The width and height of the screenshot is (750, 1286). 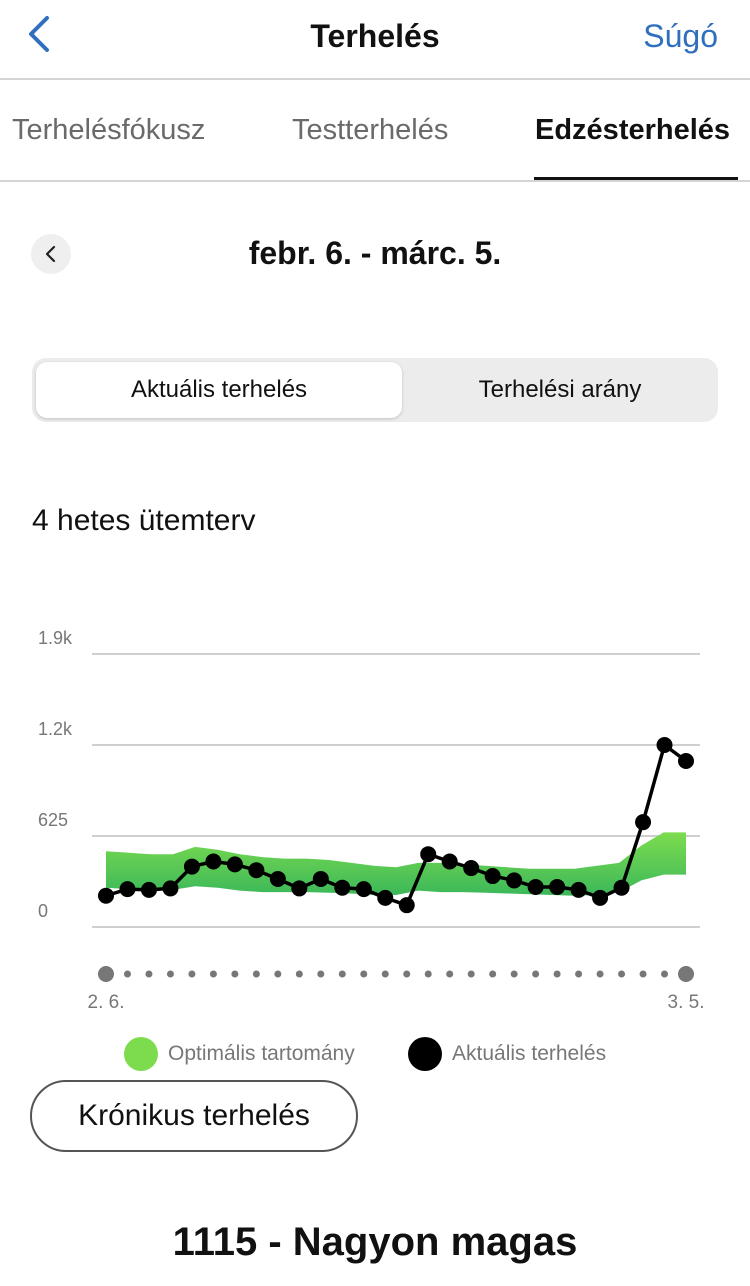 What do you see at coordinates (375, 1054) in the screenshot?
I see `chart-legend: Optimális tartomány Aktuális terhelés` at bounding box center [375, 1054].